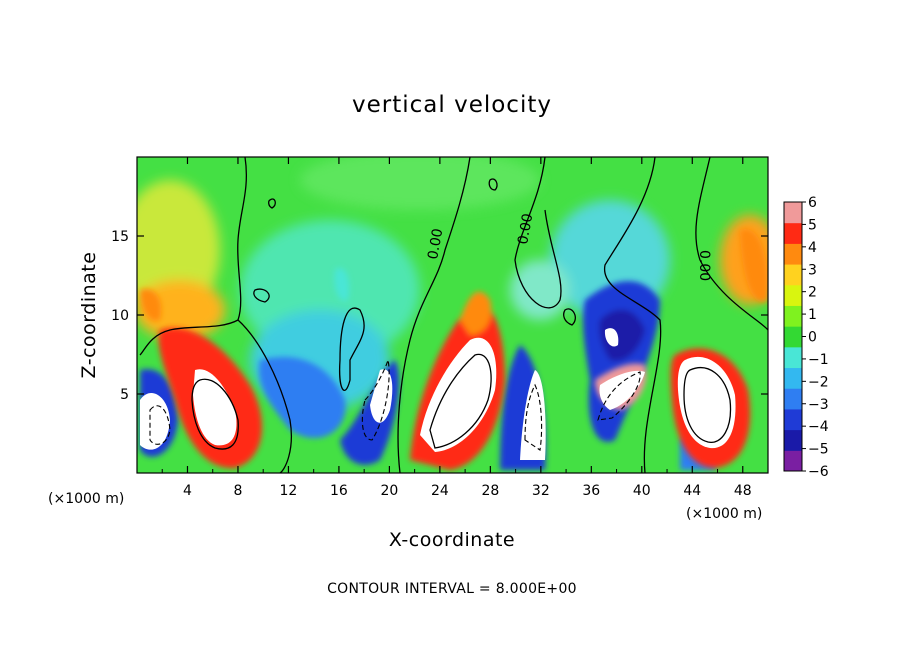 Image resolution: width=904 pixels, height=654 pixels. What do you see at coordinates (812, 338) in the screenshot?
I see `colorbar-tick-label: 0` at bounding box center [812, 338].